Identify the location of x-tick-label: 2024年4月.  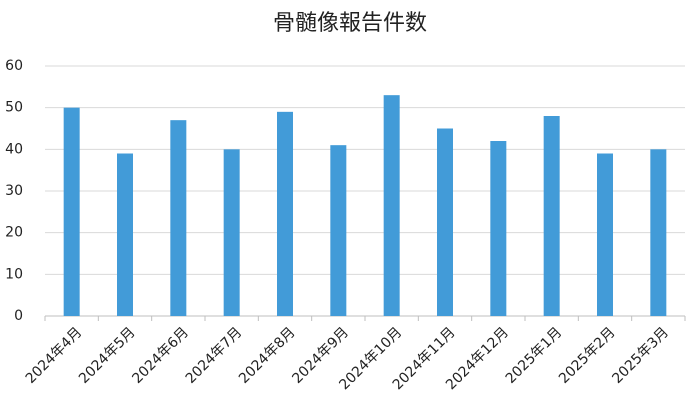
(54, 355).